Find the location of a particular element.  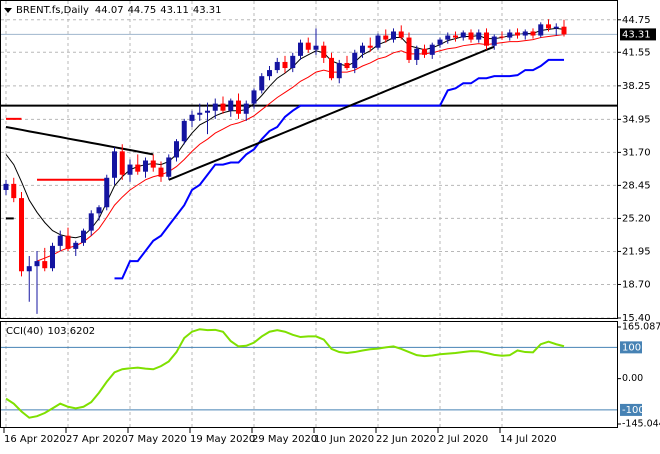

price-box is located at coordinates (638, 34).